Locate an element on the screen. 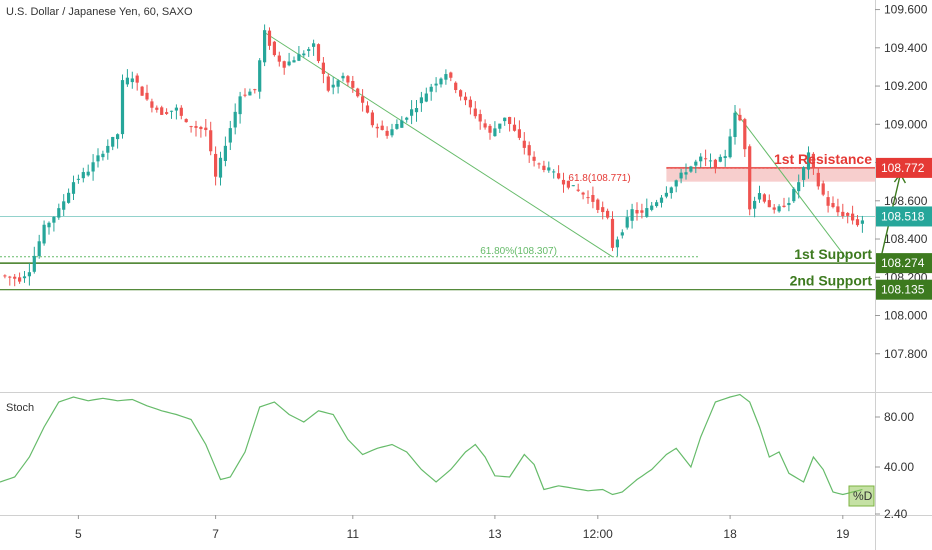 The image size is (932, 550). last-price-tag: 108.518 is located at coordinates (903, 216).